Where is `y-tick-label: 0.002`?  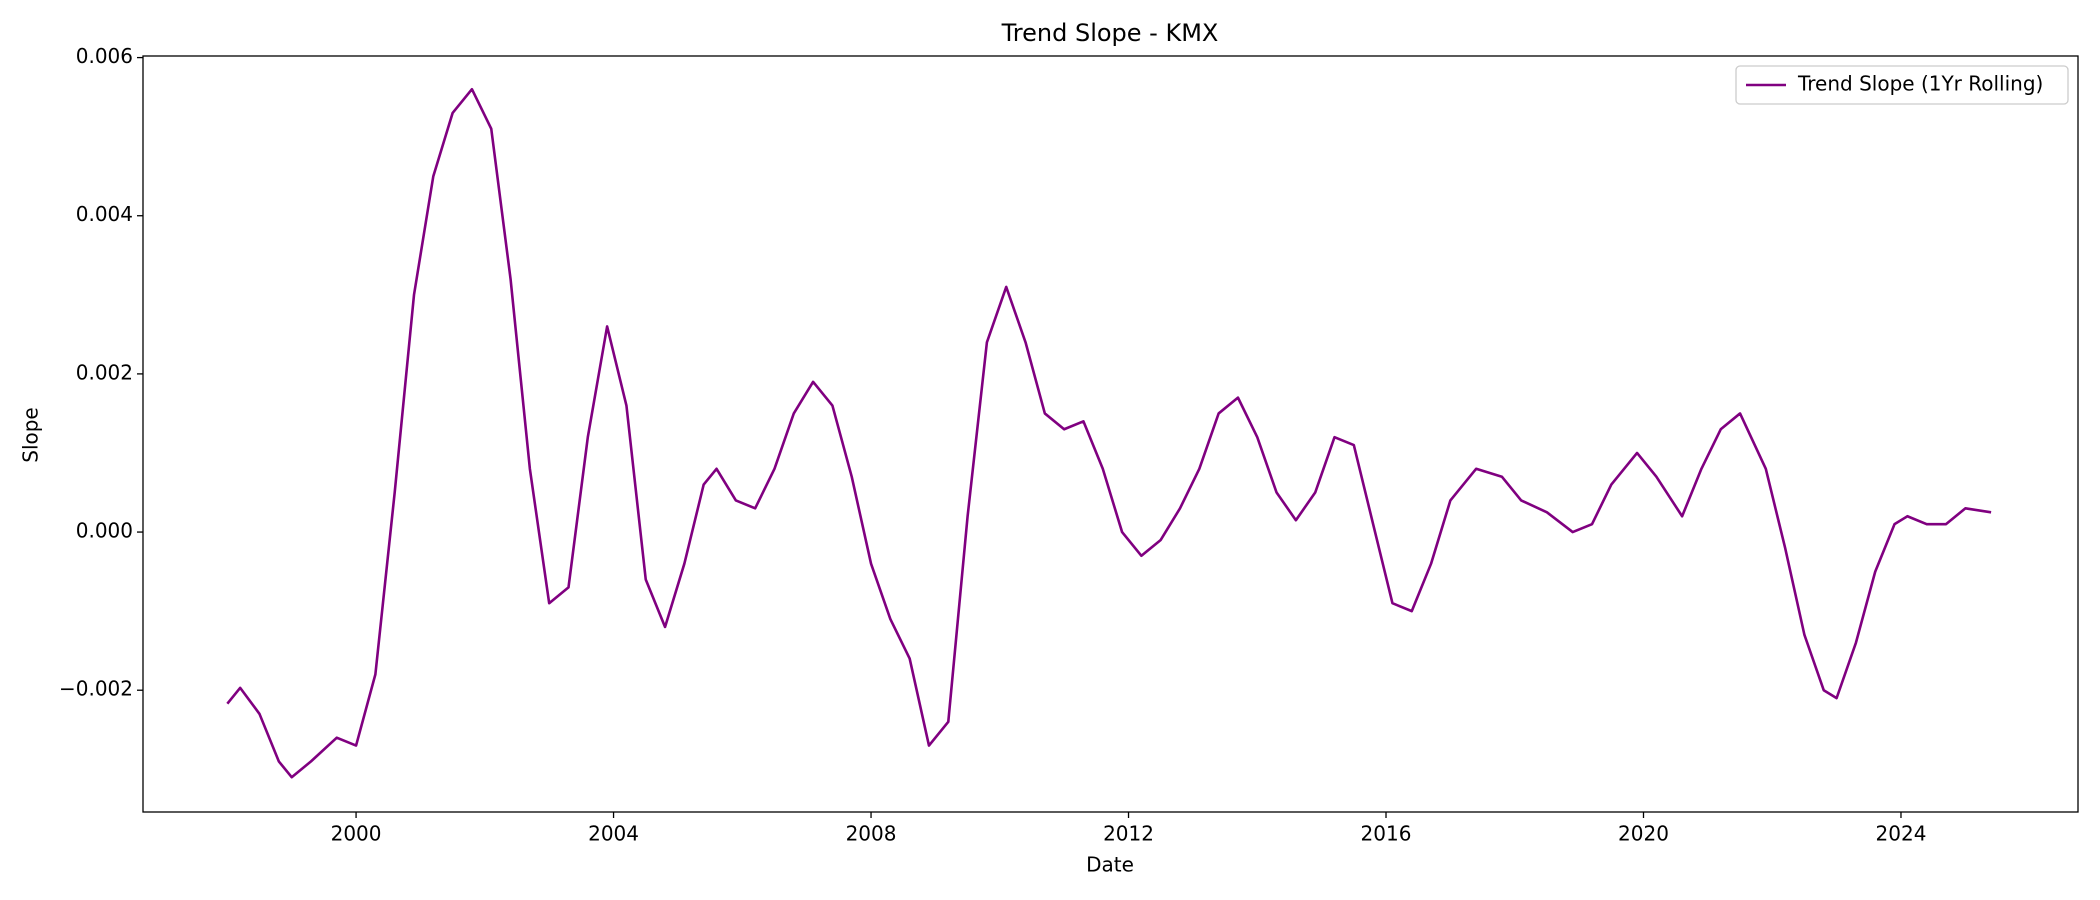
y-tick-label: 0.002 is located at coordinates (104, 372).